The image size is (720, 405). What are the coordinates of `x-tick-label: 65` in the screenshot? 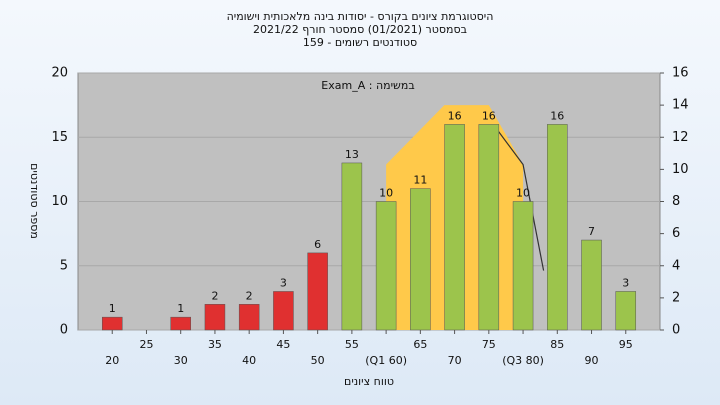 It's located at (420, 344).